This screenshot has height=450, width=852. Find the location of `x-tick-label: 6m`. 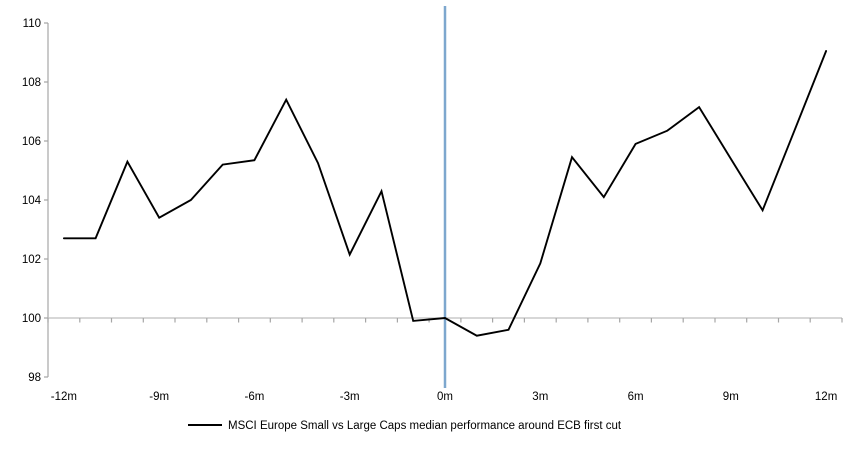

x-tick-label: 6m is located at coordinates (636, 397).